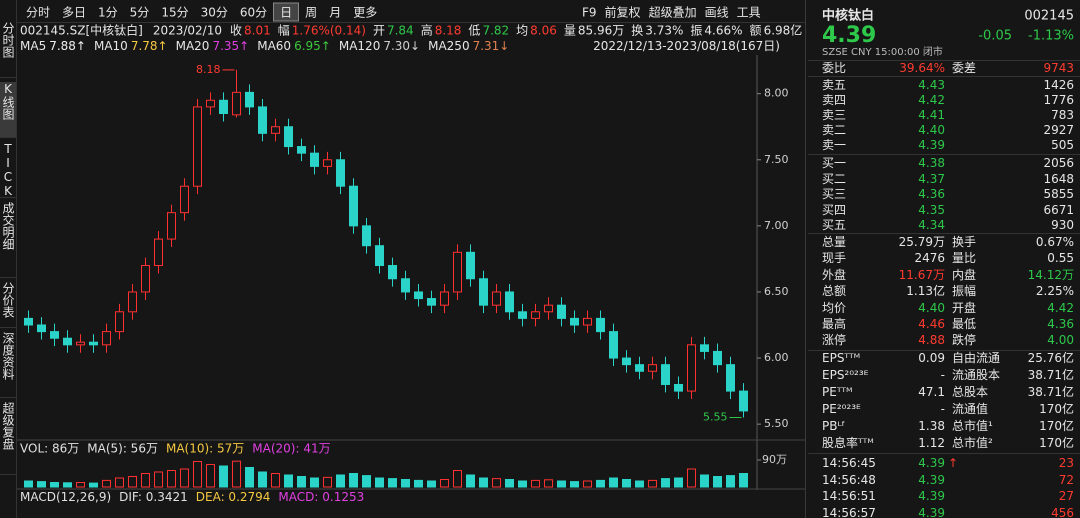 This screenshot has height=518, width=1080. I want to click on period-tab: 日, so click(286, 12).